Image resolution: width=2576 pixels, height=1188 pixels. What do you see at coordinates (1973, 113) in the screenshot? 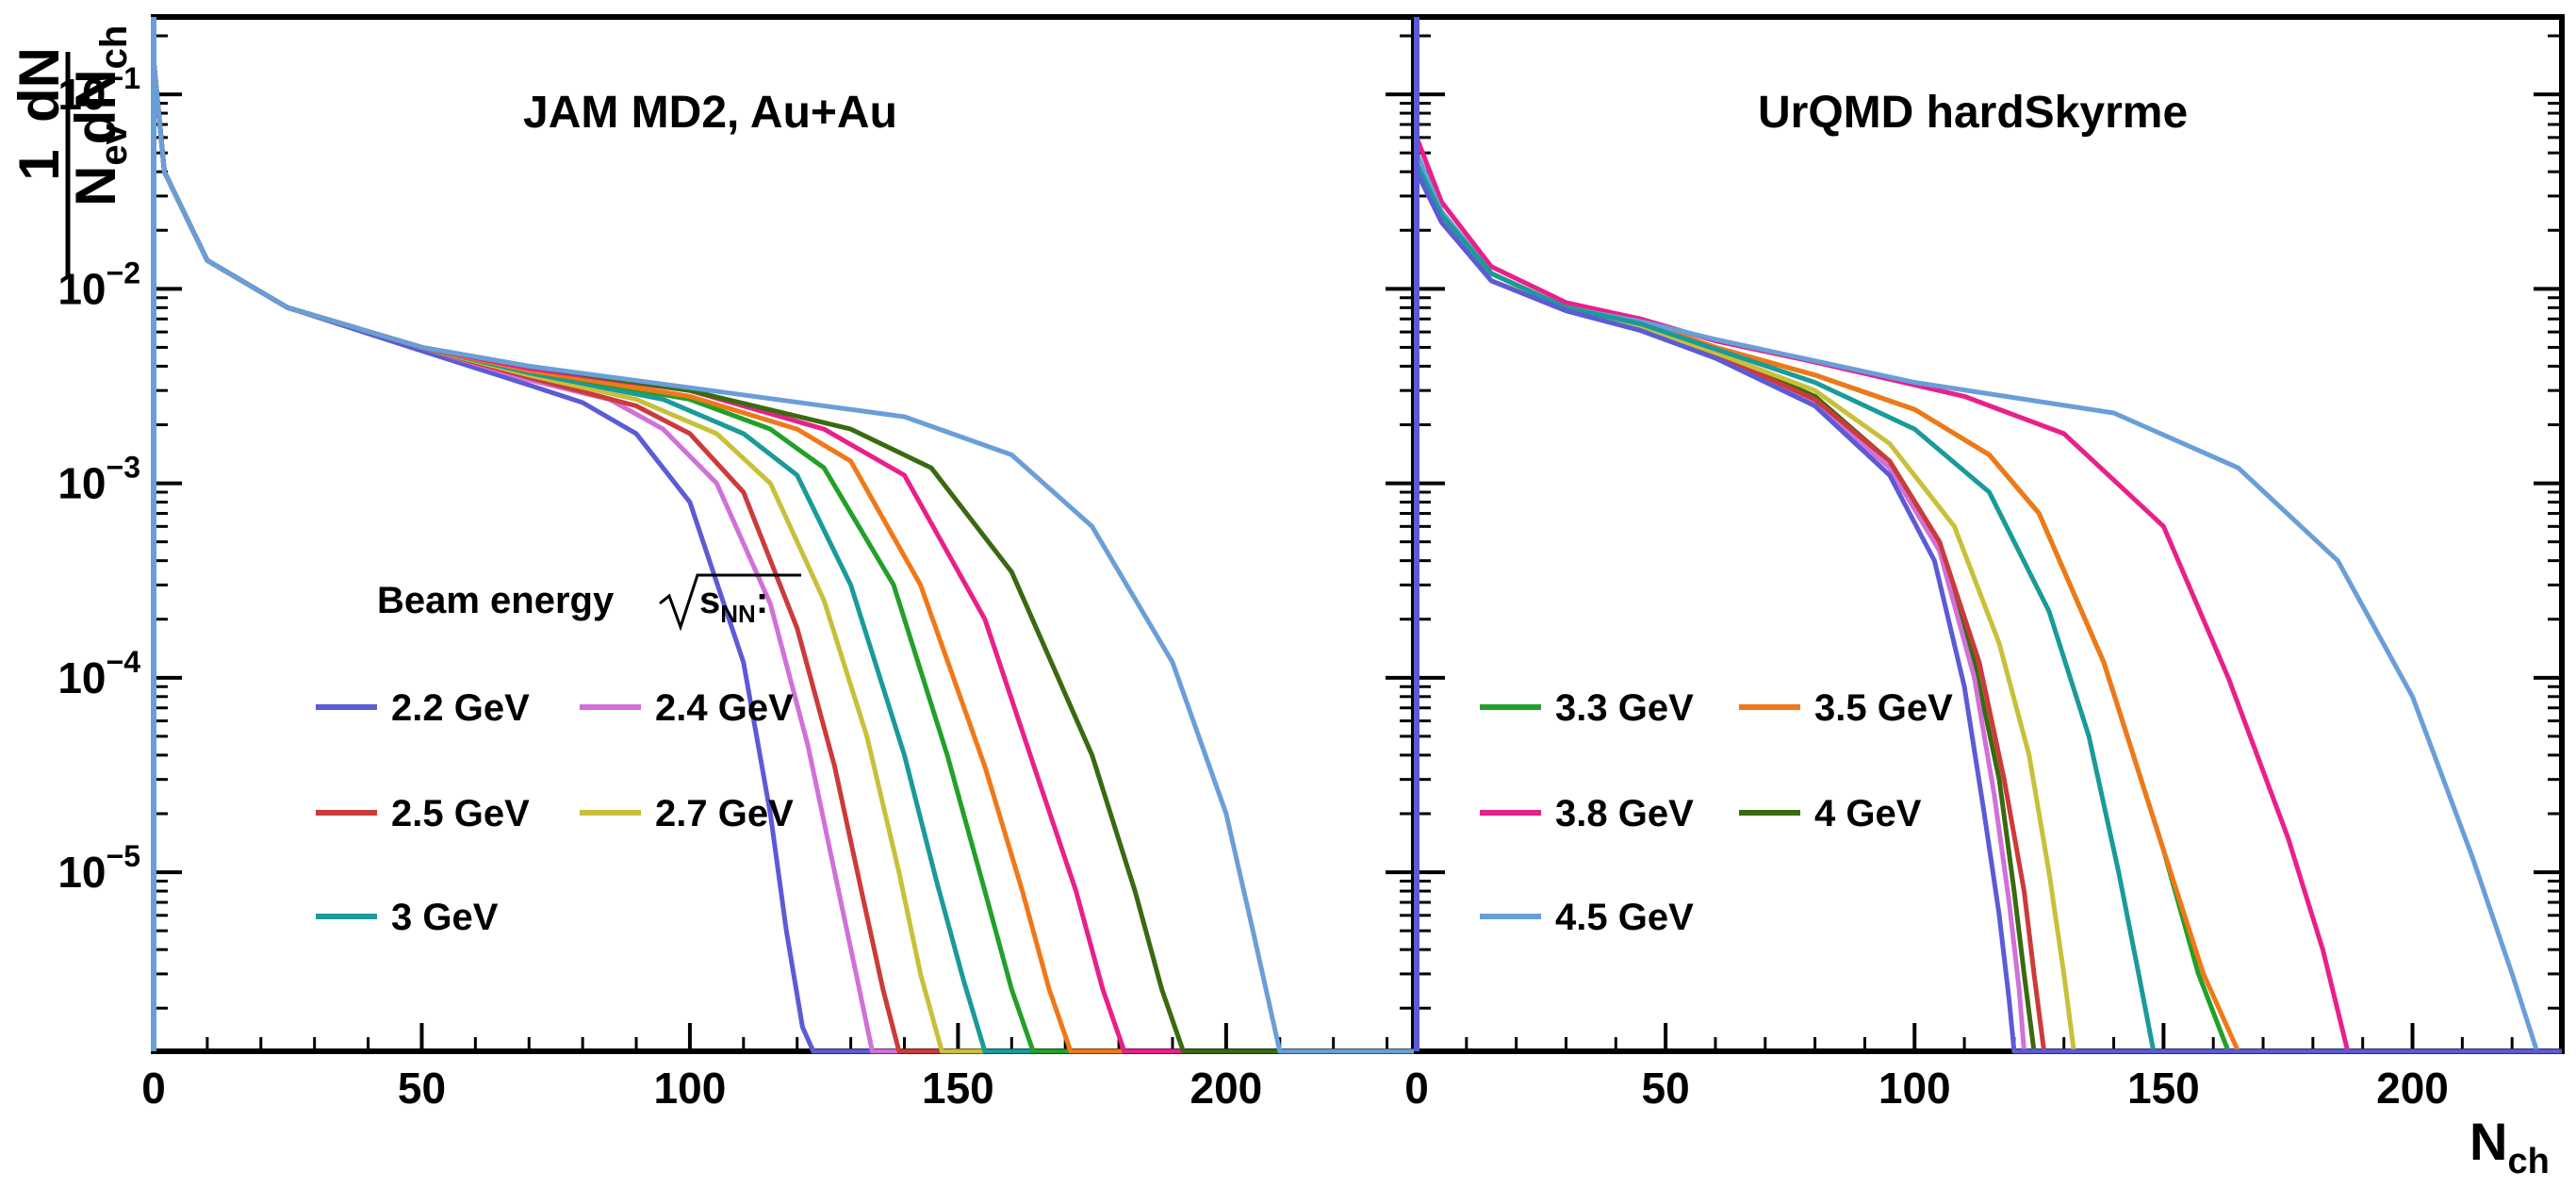
I see `panel-title-right: UrQMD hardSkyrme` at bounding box center [1973, 113].